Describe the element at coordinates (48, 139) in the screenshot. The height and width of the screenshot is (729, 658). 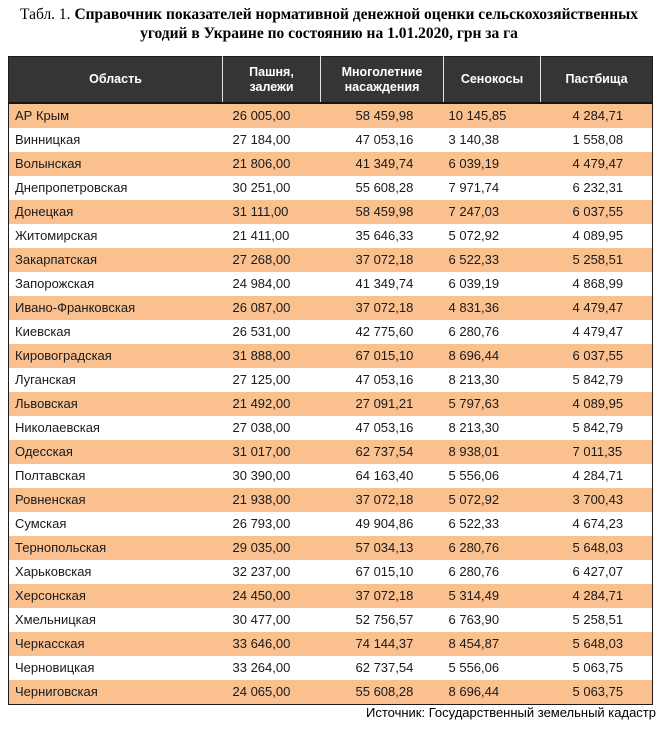
I see `region-cell: Винницкая` at that location.